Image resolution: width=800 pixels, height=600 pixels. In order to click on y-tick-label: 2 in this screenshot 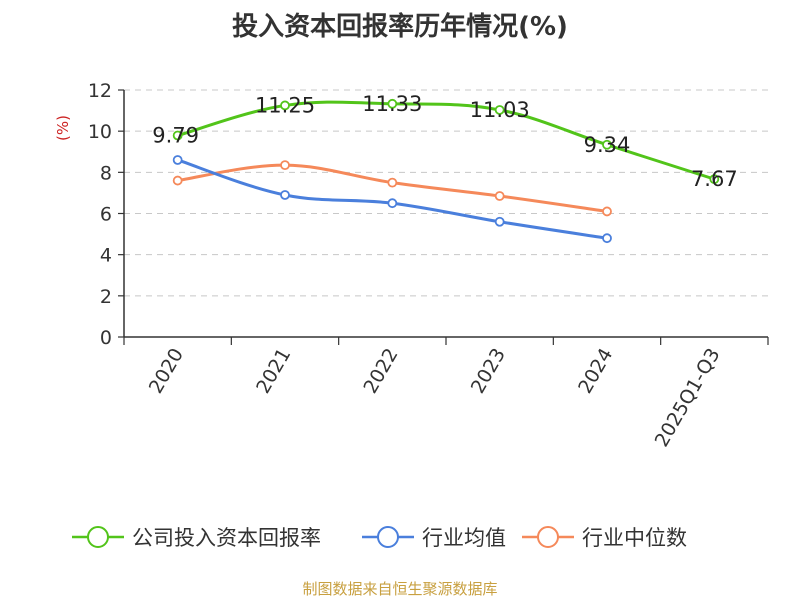, I will do `click(106, 297)`.